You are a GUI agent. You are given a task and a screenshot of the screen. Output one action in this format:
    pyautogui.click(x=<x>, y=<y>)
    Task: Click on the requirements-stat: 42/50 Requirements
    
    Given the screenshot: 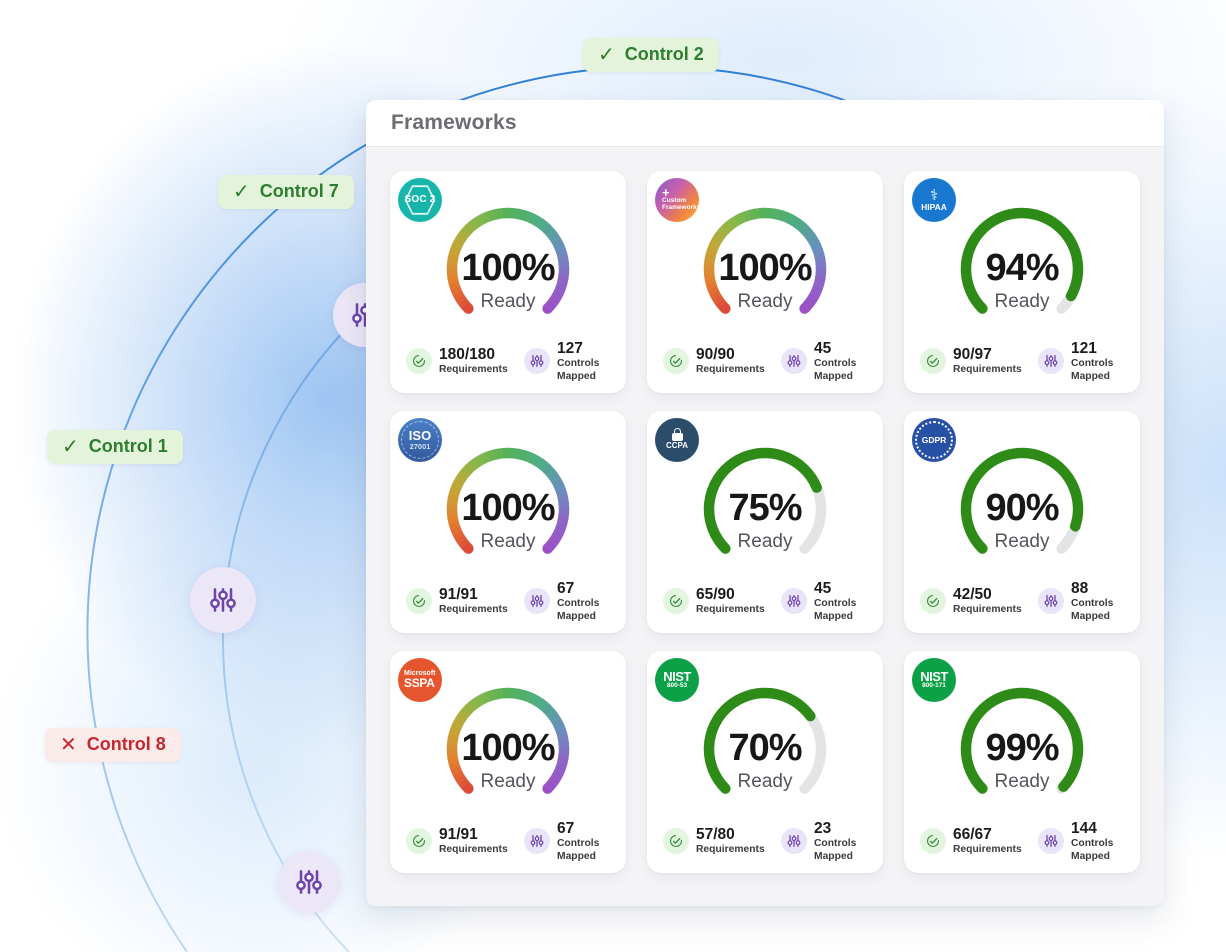 What is the action you would take?
    pyautogui.click(x=979, y=601)
    